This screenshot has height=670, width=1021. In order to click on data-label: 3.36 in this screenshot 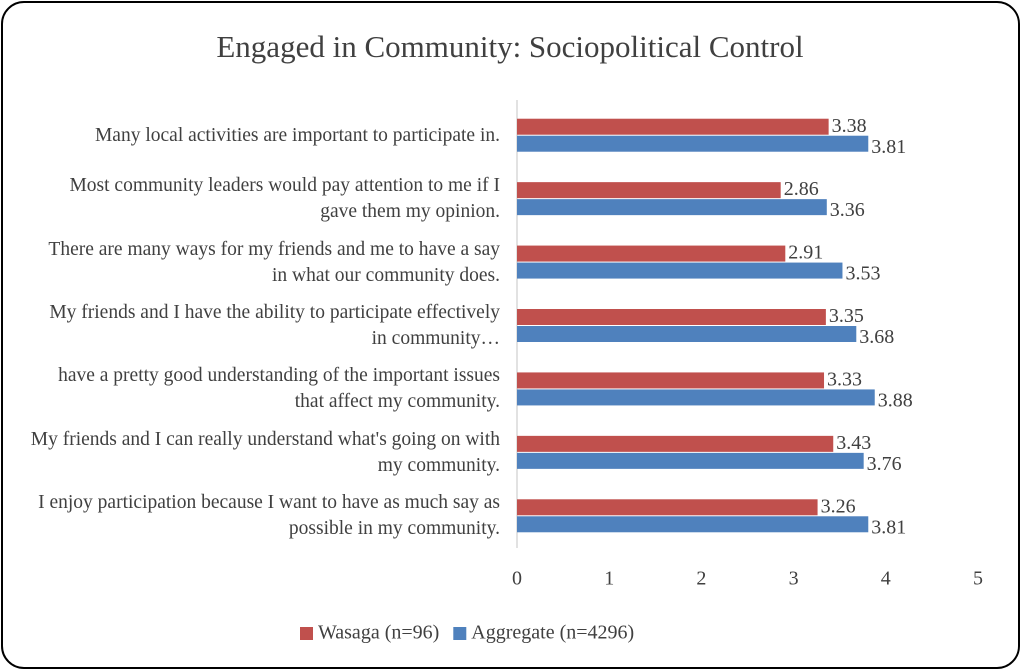, I will do `click(847, 210)`.